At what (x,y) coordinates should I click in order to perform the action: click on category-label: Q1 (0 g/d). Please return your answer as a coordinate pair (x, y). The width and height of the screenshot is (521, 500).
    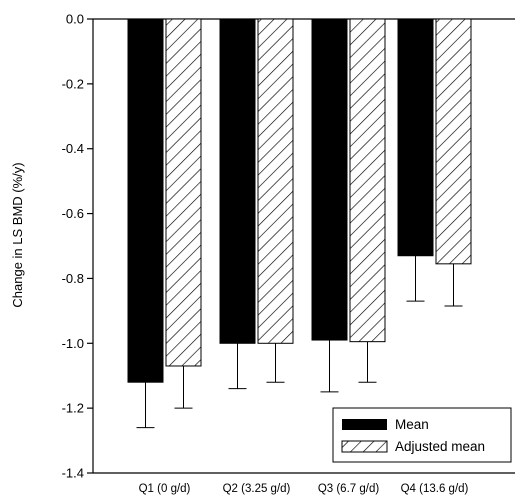
    Looking at the image, I should click on (165, 489).